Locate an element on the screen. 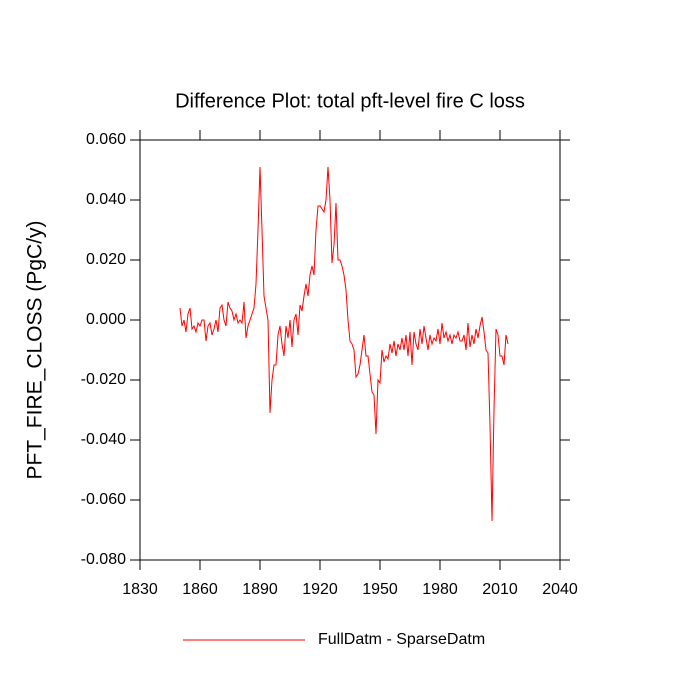  y-axis-label: PFT_FIRE_CLOSS (PgC/y) is located at coordinates (35, 349).